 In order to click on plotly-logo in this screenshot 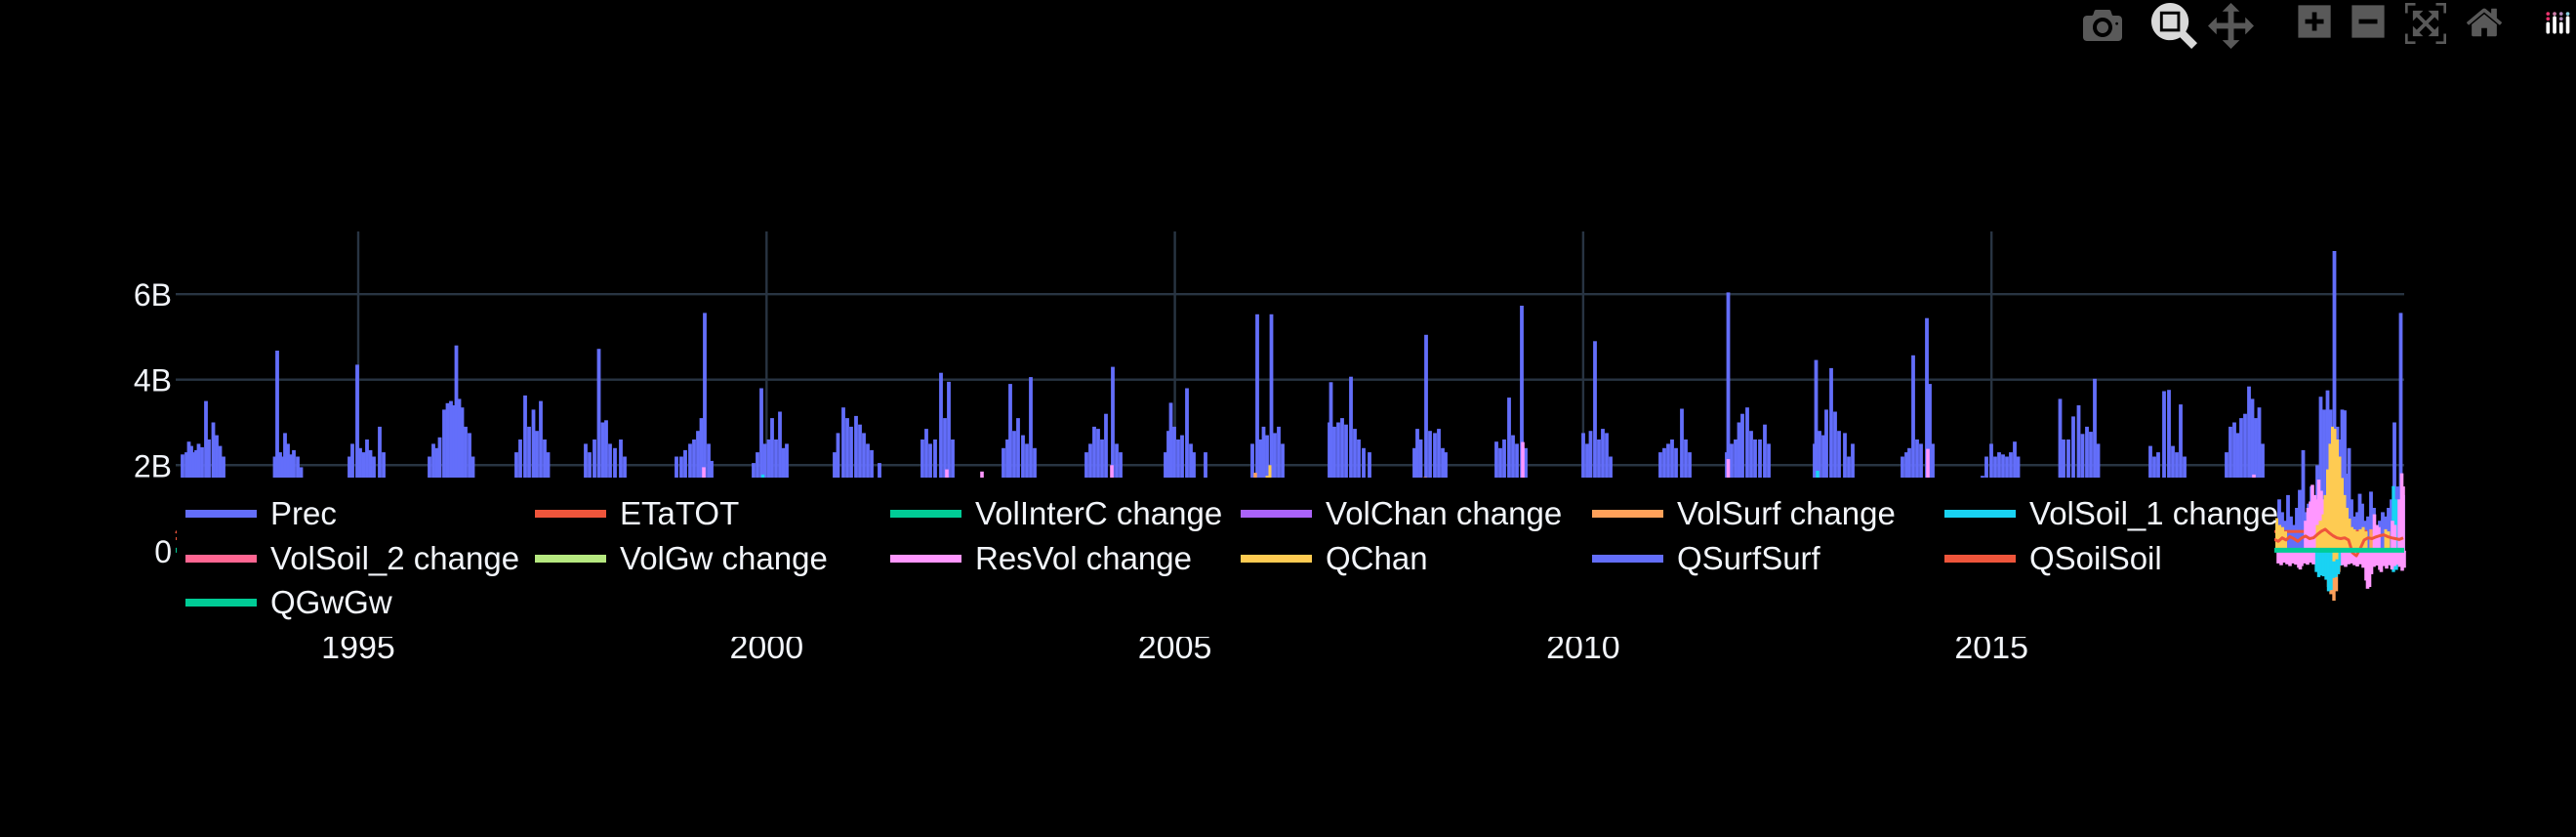, I will do `click(2557, 35)`.